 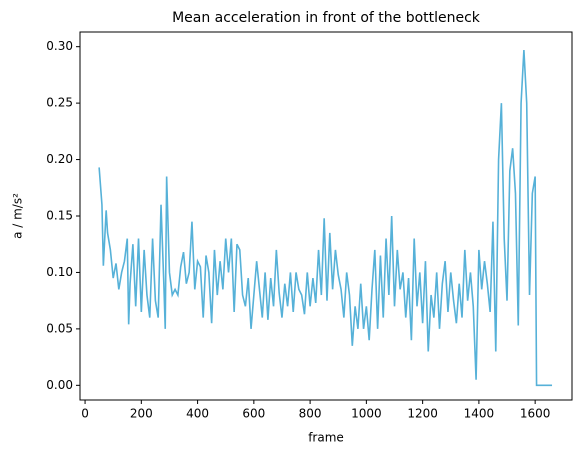 What do you see at coordinates (535, 414) in the screenshot?
I see `x-tick-label: 1600` at bounding box center [535, 414].